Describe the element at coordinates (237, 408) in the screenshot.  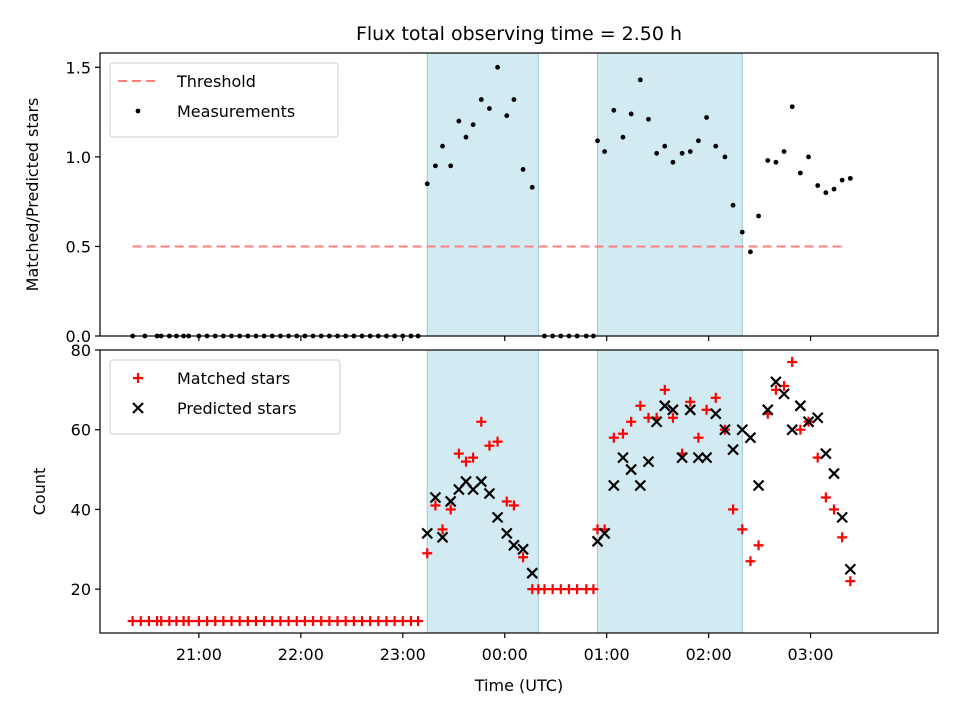
I see `legend-label: Predicted stars` at that location.